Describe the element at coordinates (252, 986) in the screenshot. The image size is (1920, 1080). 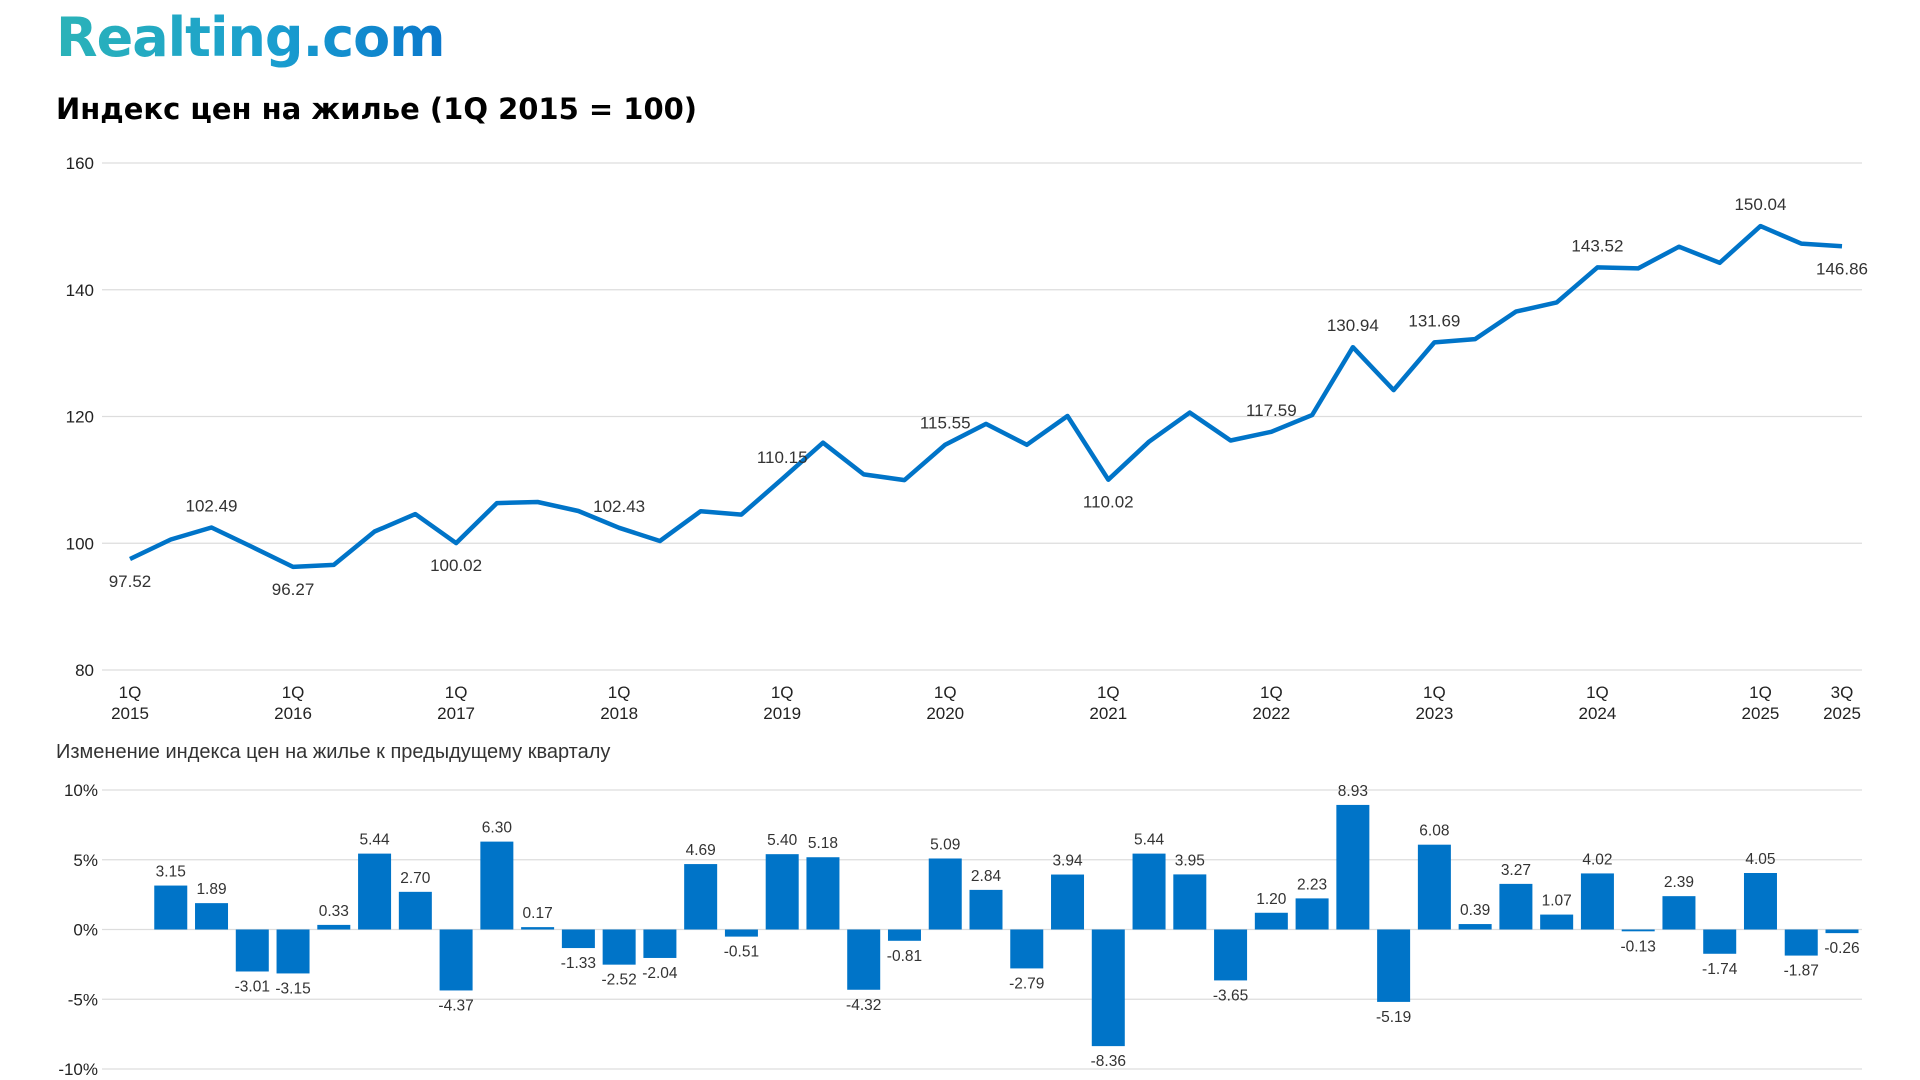
I see `bar-label: -3.01` at that location.